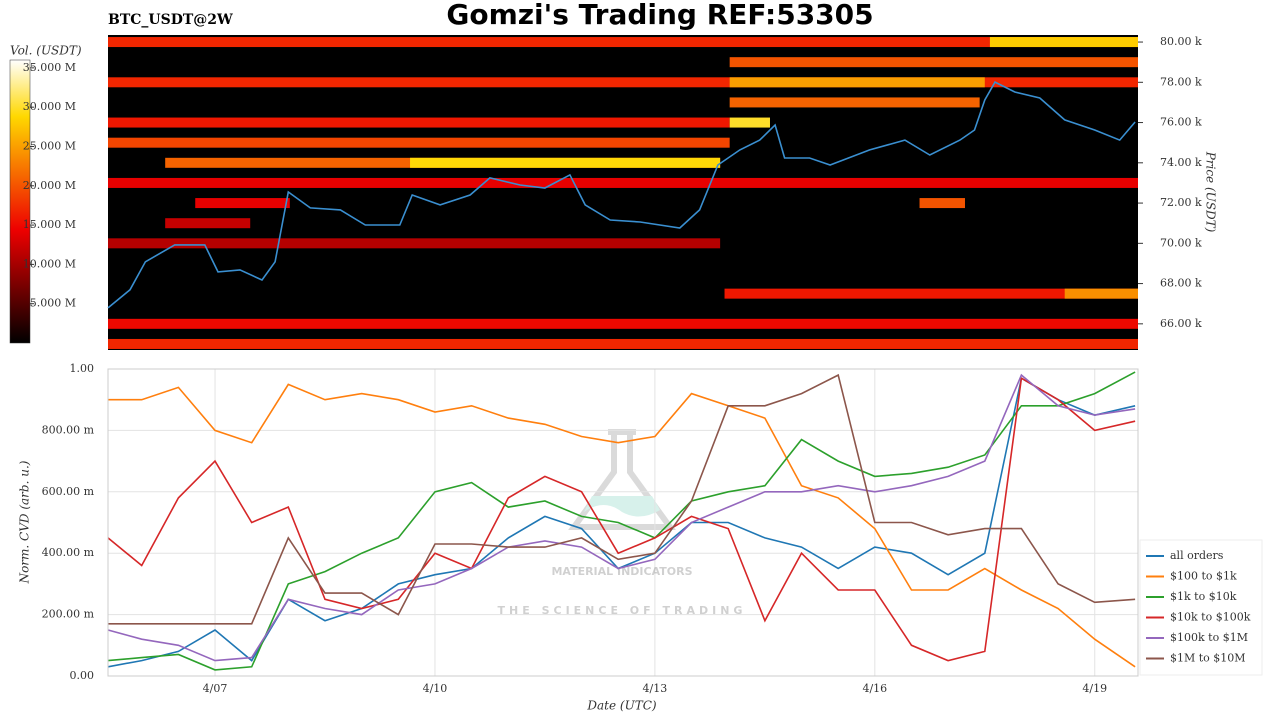  Describe the element at coordinates (1181, 41) in the screenshot. I see `y-tick-label: 80.00 k` at that location.